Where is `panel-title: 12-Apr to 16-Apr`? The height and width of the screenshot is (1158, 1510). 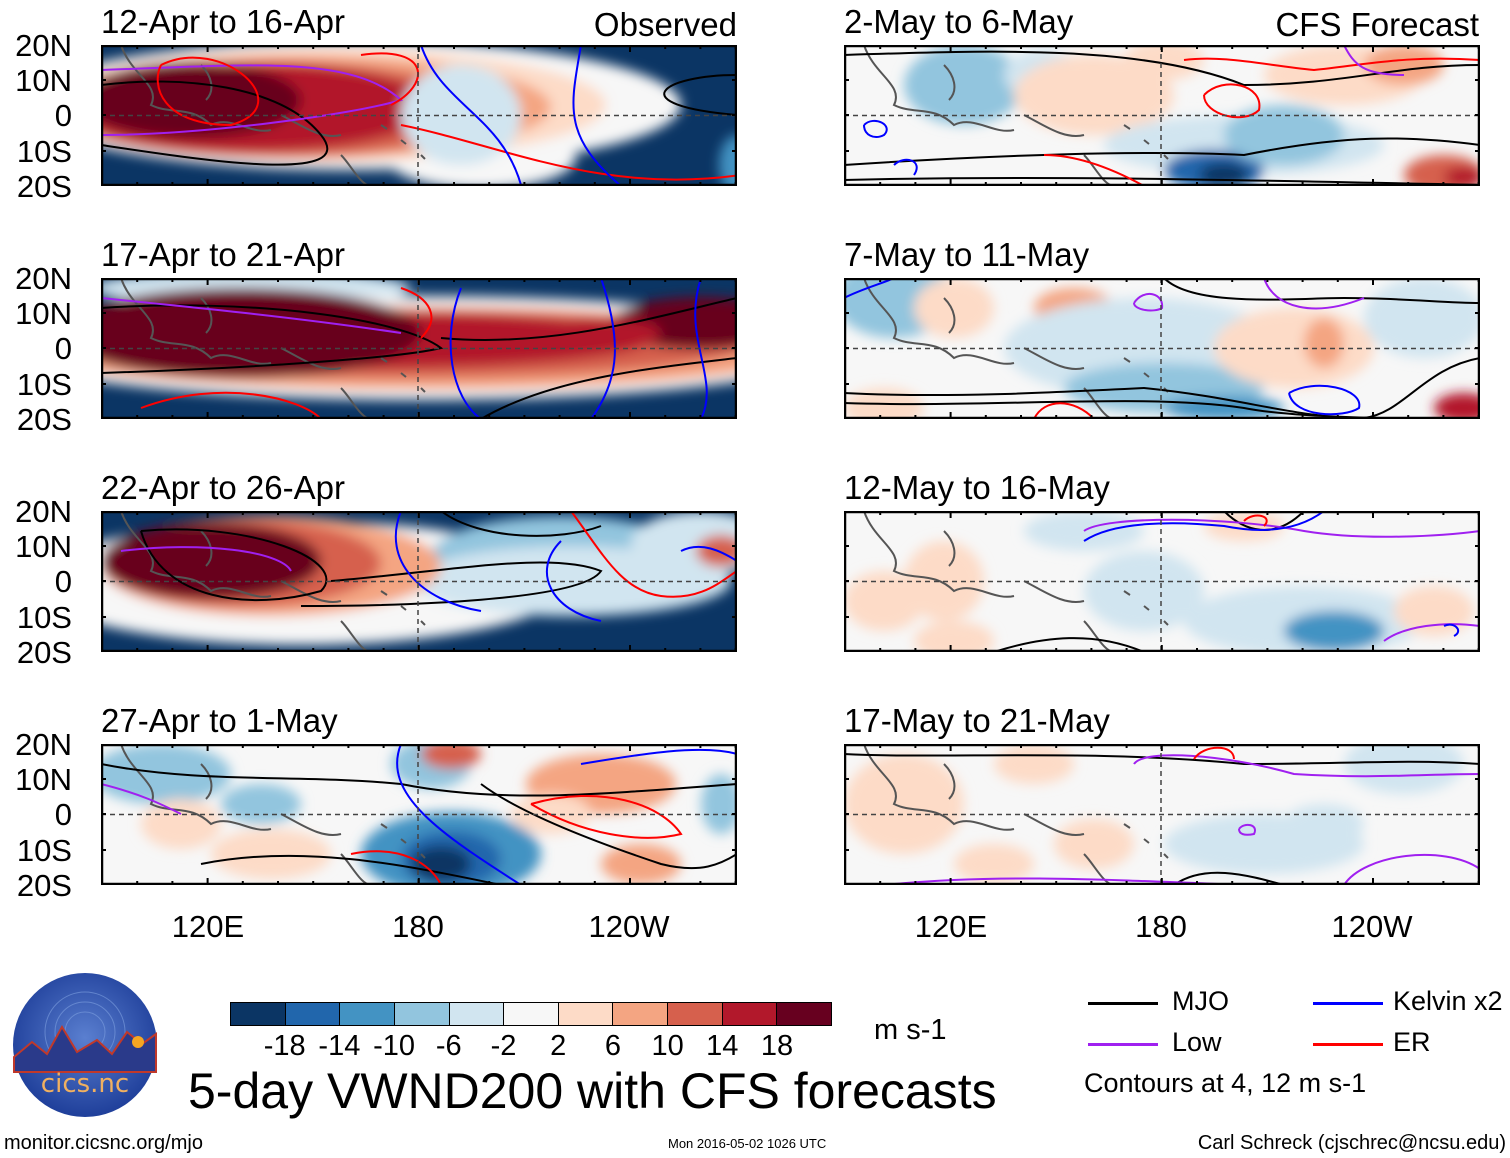
panel-title: 12-Apr to 16-Apr is located at coordinates (223, 21).